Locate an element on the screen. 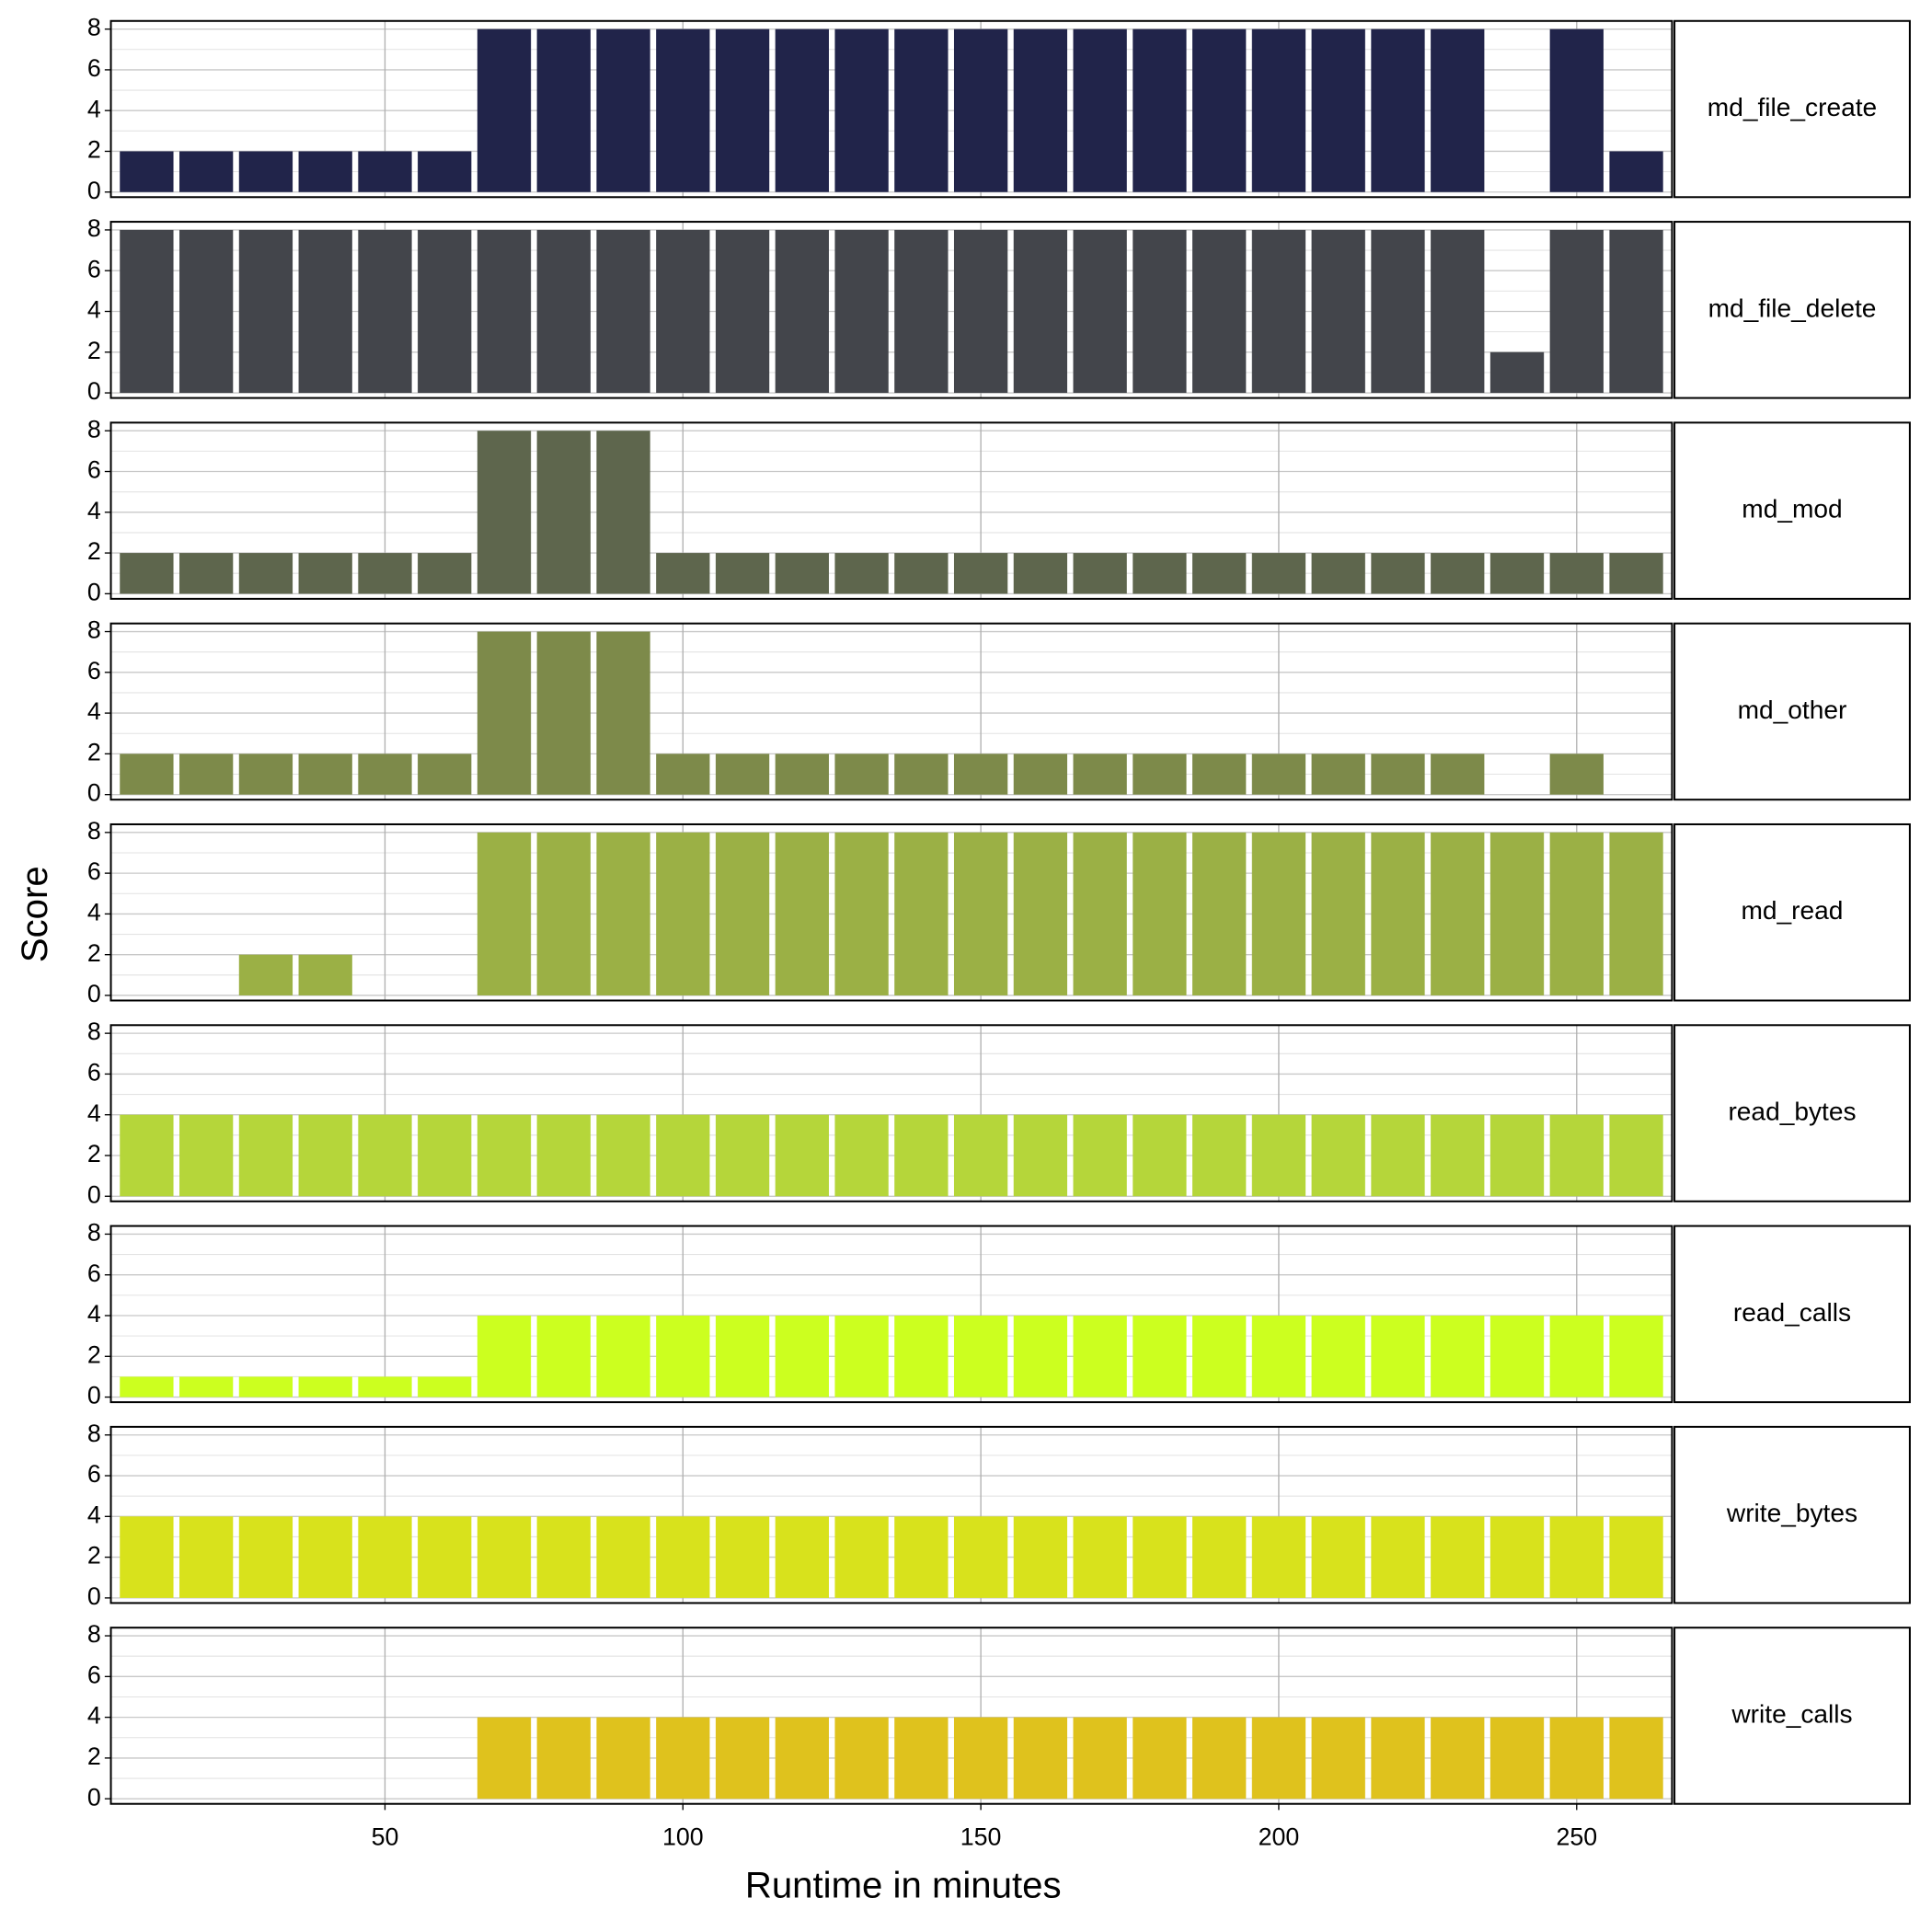 This screenshot has width=1932, height=1932. x-tick-label: 50 is located at coordinates (385, 1836).